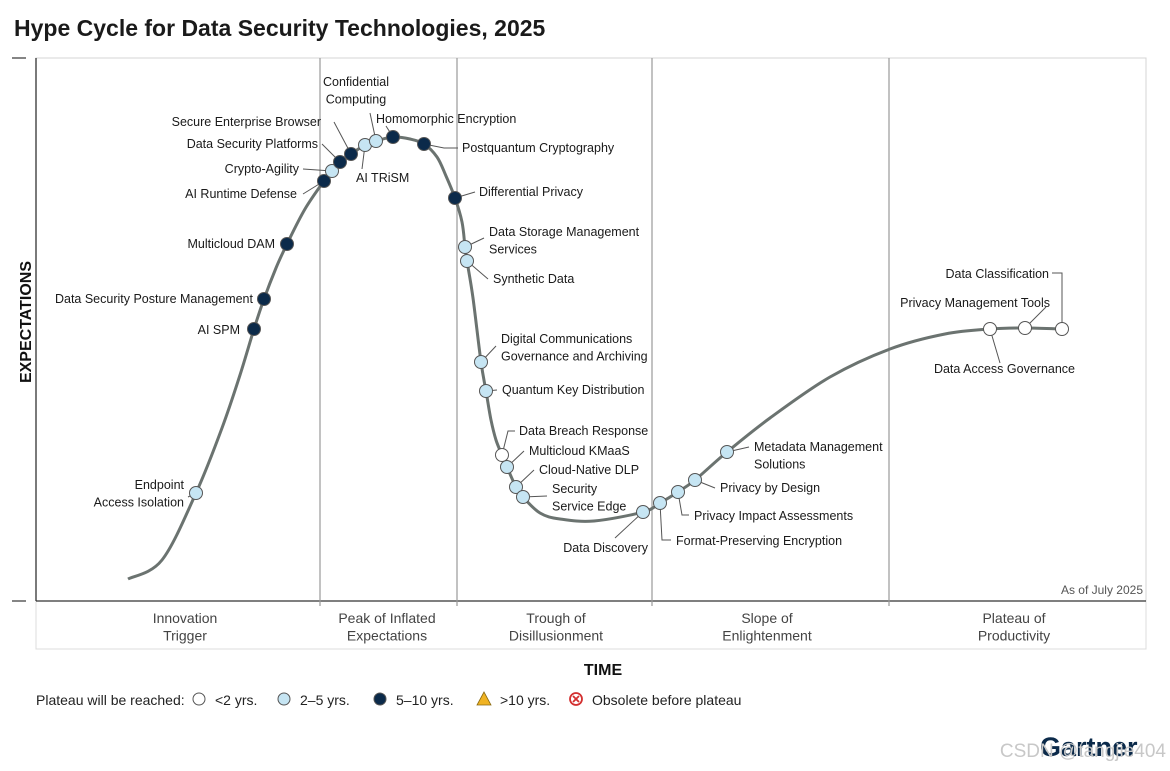 This screenshot has width=1170, height=771. What do you see at coordinates (573, 390) in the screenshot?
I see `label-quantum-key-distribution: Quantum Key Distribution` at bounding box center [573, 390].